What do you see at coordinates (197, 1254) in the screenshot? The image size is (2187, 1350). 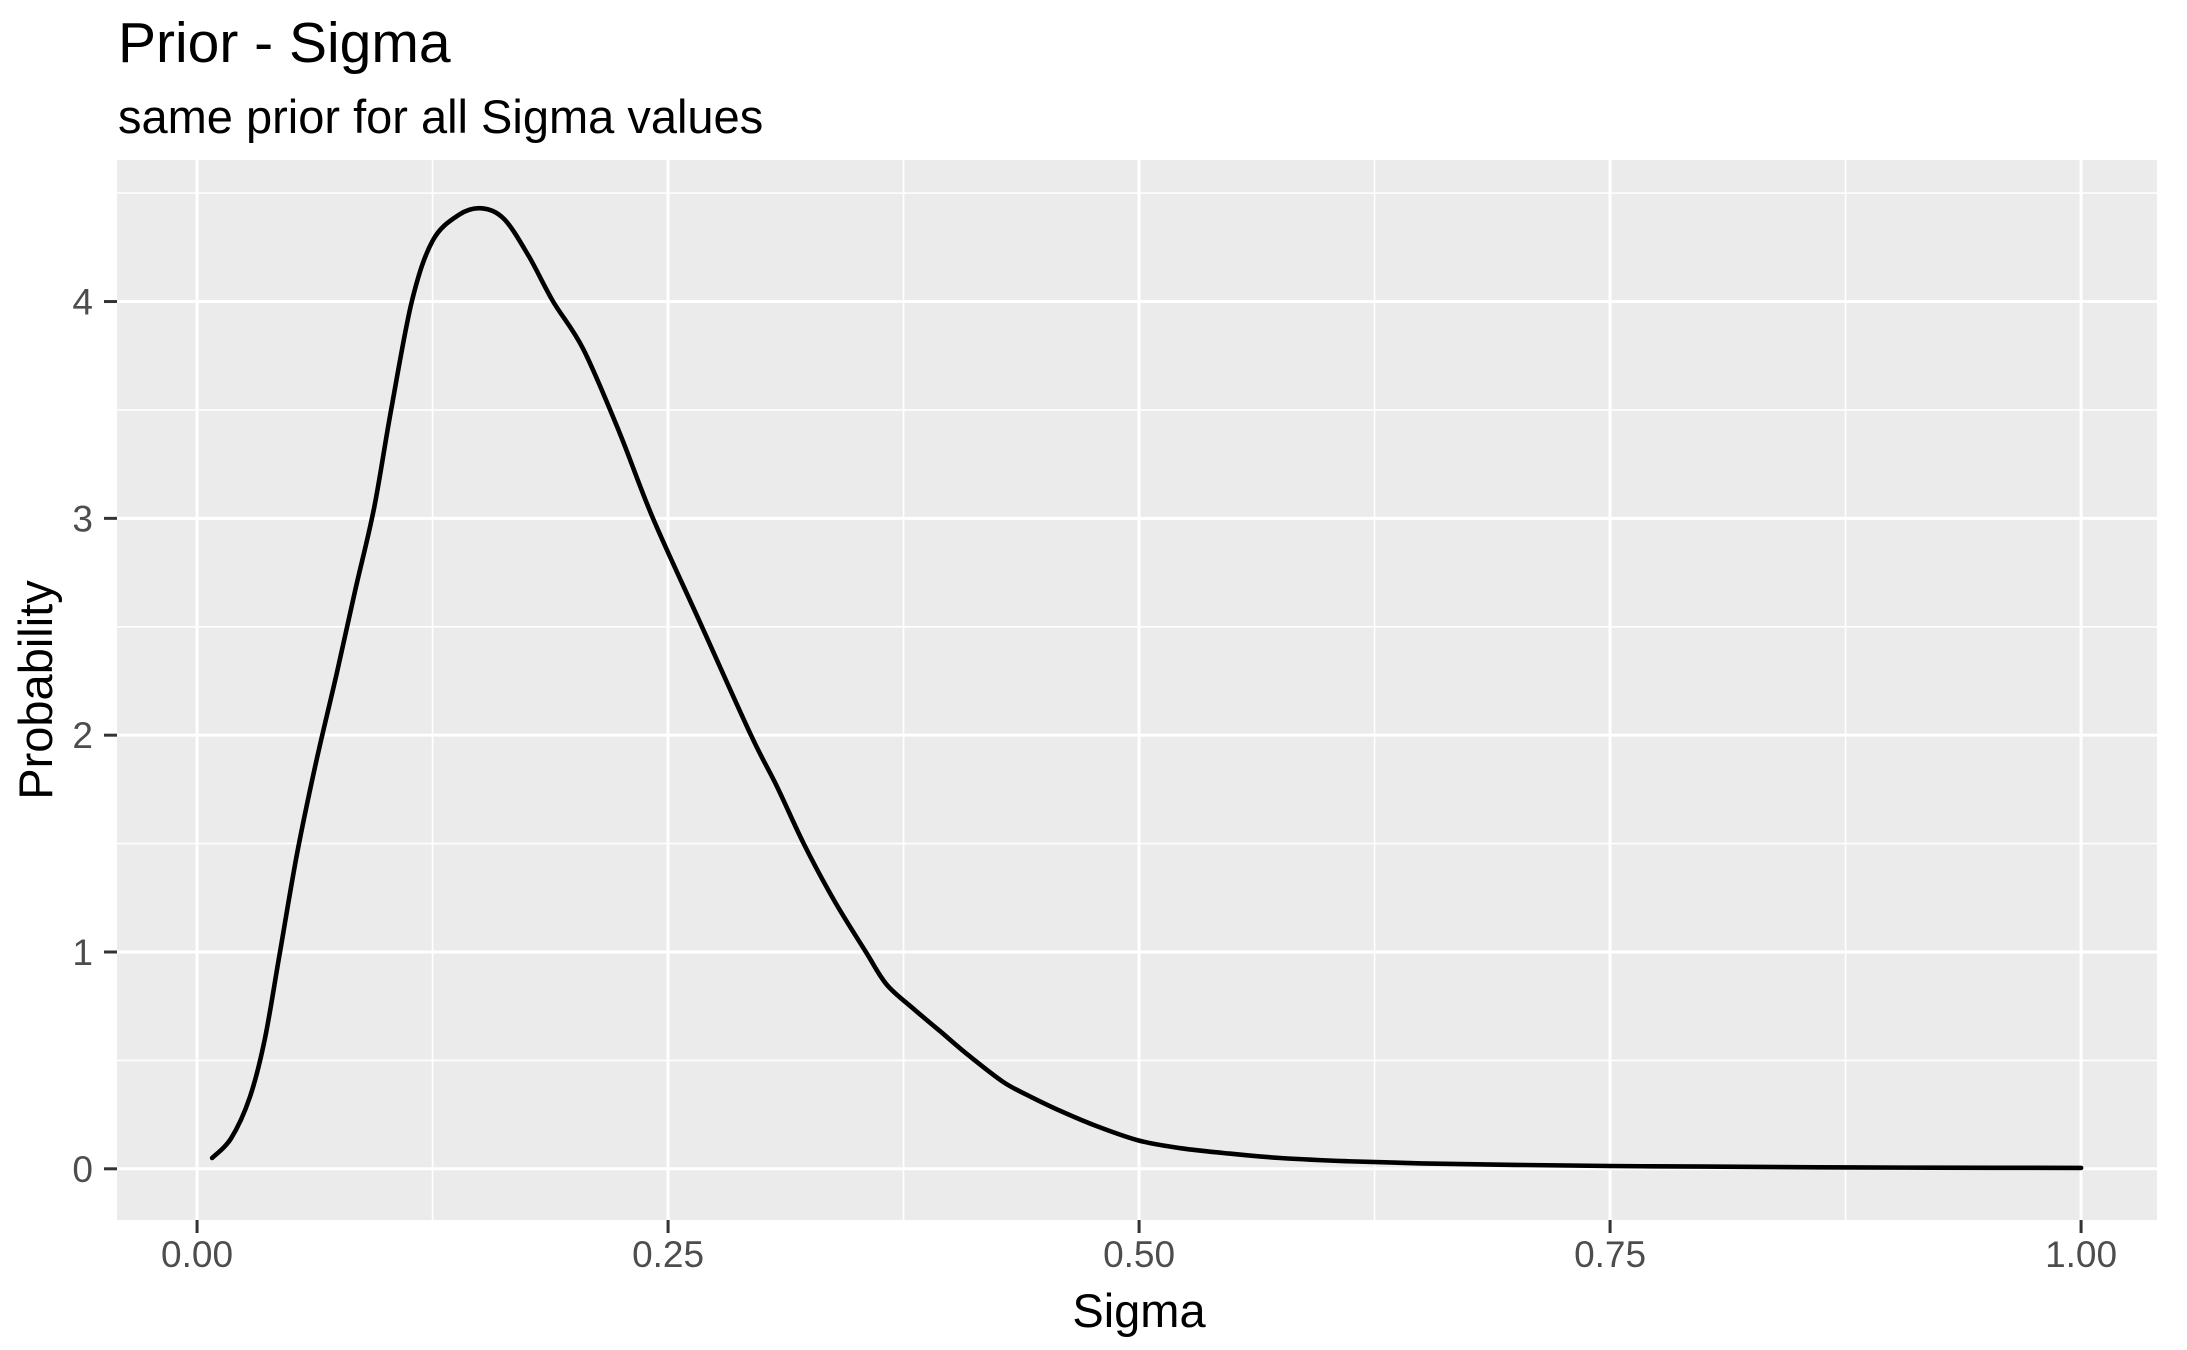 I see `x-tick-label: 0.00` at bounding box center [197, 1254].